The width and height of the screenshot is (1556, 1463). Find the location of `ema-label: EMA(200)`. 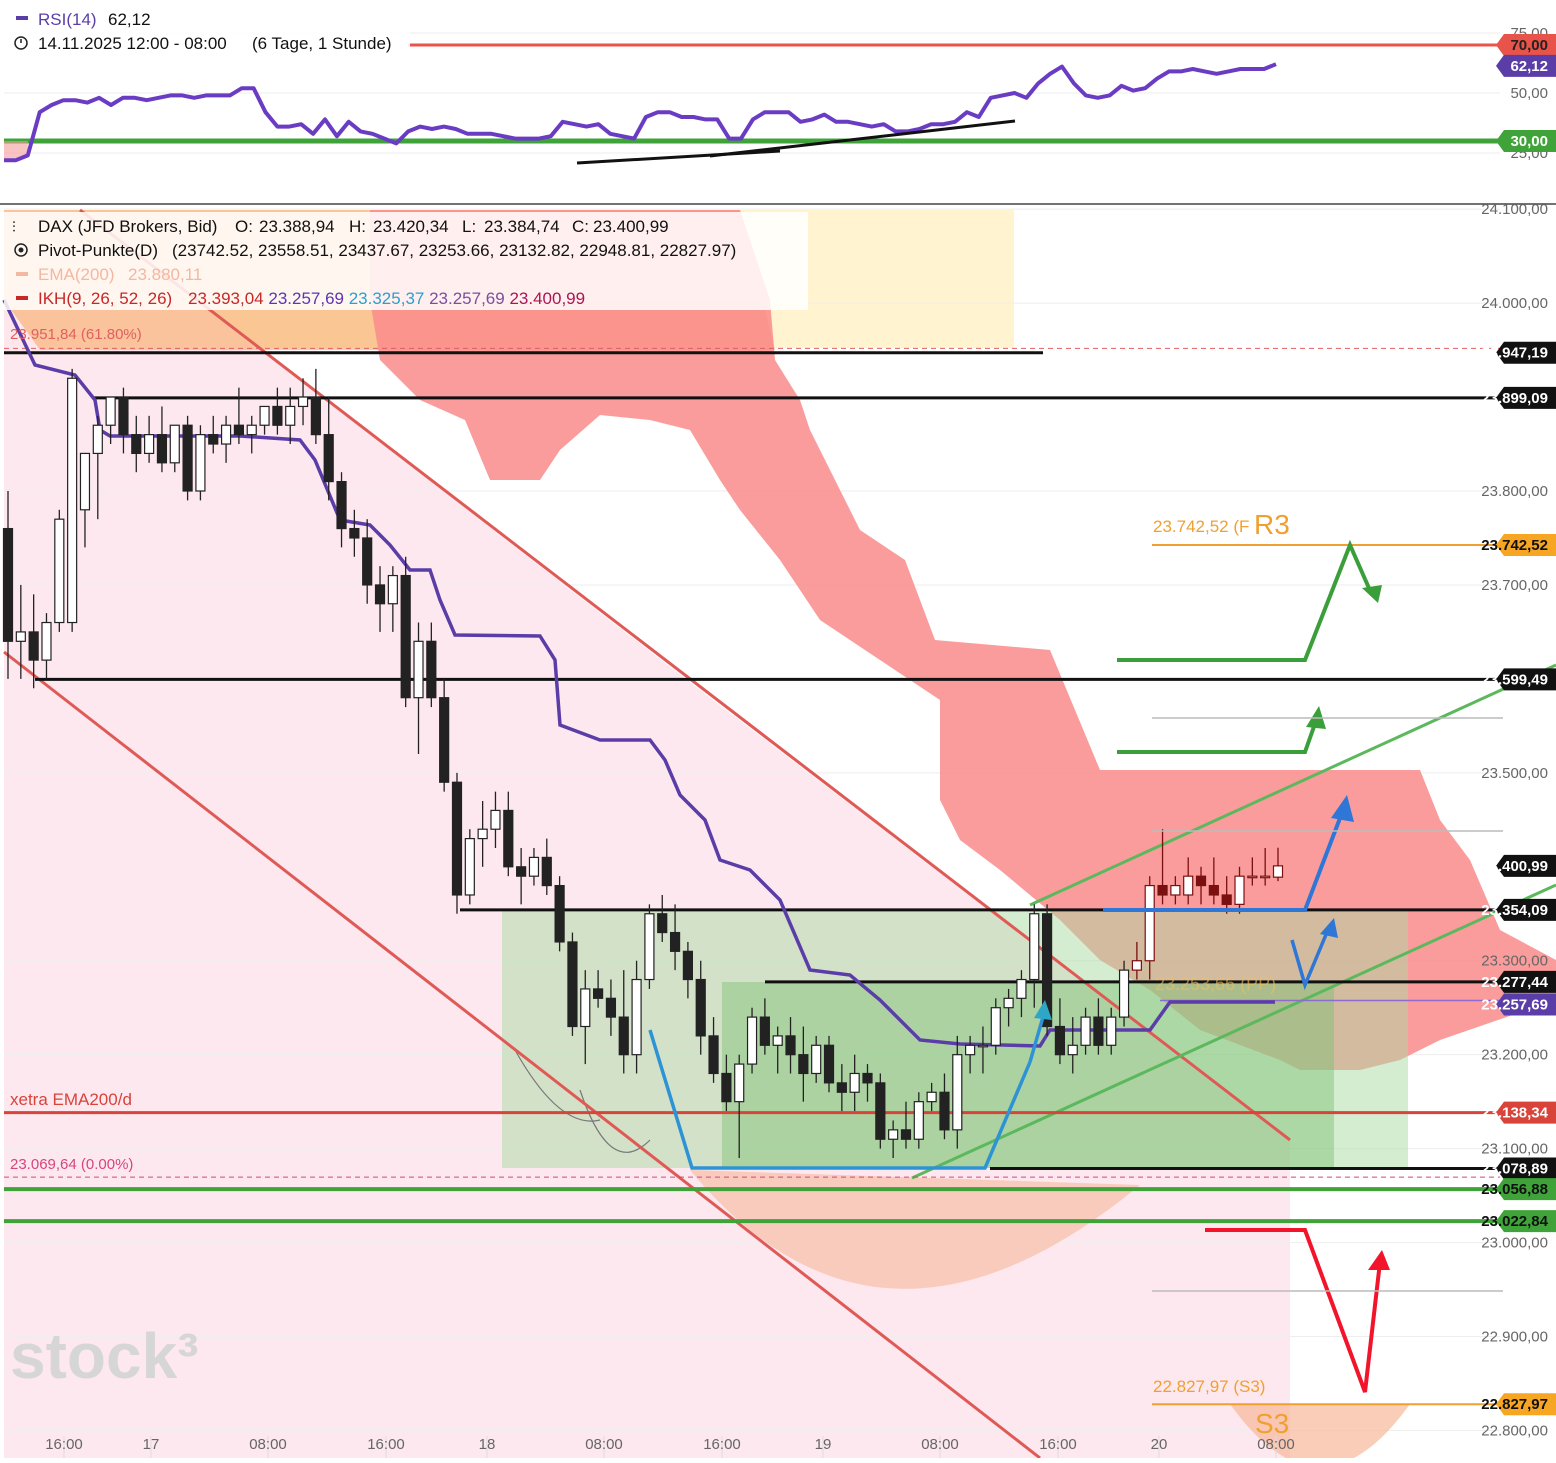

ema-label: EMA(200) is located at coordinates (76, 274).